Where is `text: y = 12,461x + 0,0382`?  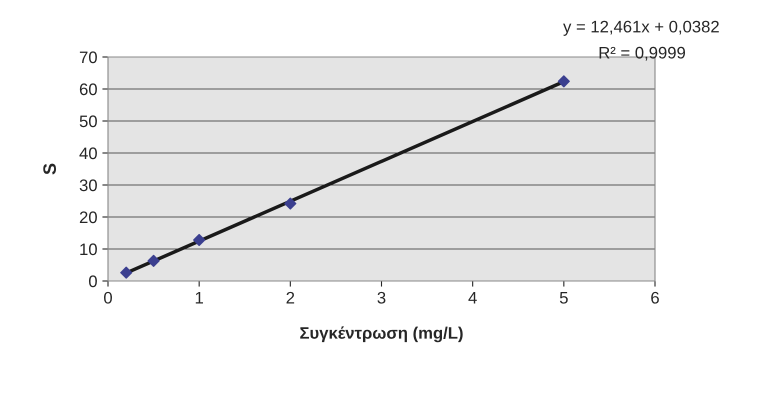
text: y = 12,461x + 0,0382 is located at coordinates (641, 28).